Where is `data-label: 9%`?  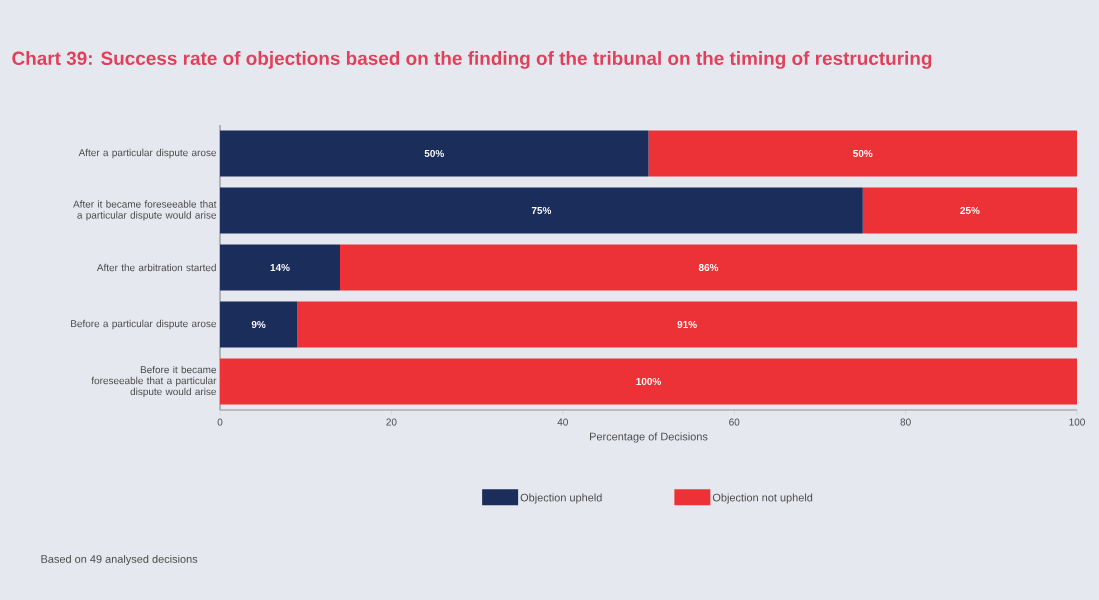 data-label: 9% is located at coordinates (258, 324).